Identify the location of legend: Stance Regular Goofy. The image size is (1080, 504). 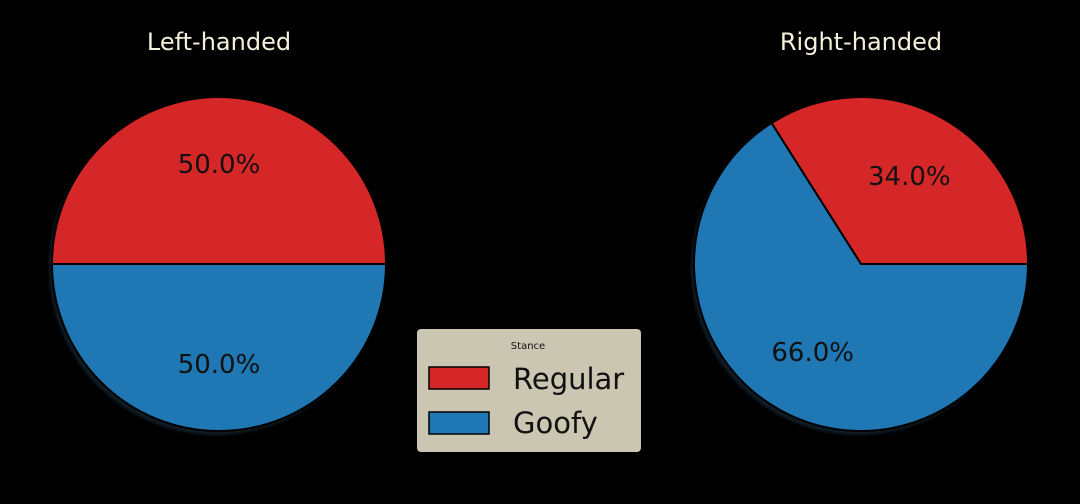
(529, 390).